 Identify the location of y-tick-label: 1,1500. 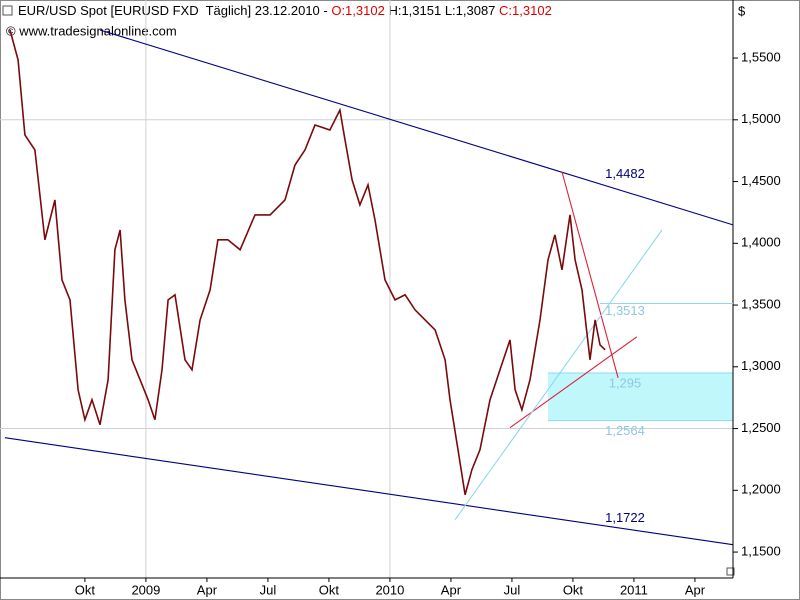
(761, 551).